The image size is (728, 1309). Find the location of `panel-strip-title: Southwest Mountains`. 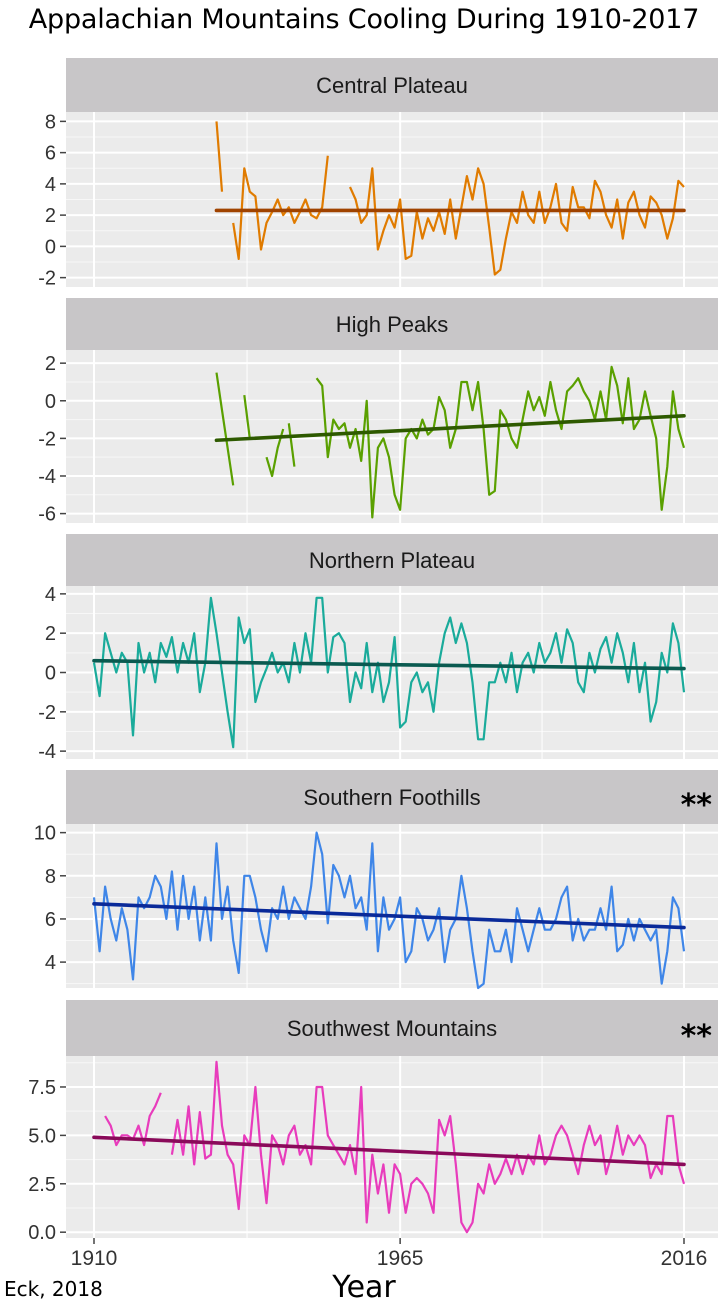

panel-strip-title: Southwest Mountains is located at coordinates (392, 1028).